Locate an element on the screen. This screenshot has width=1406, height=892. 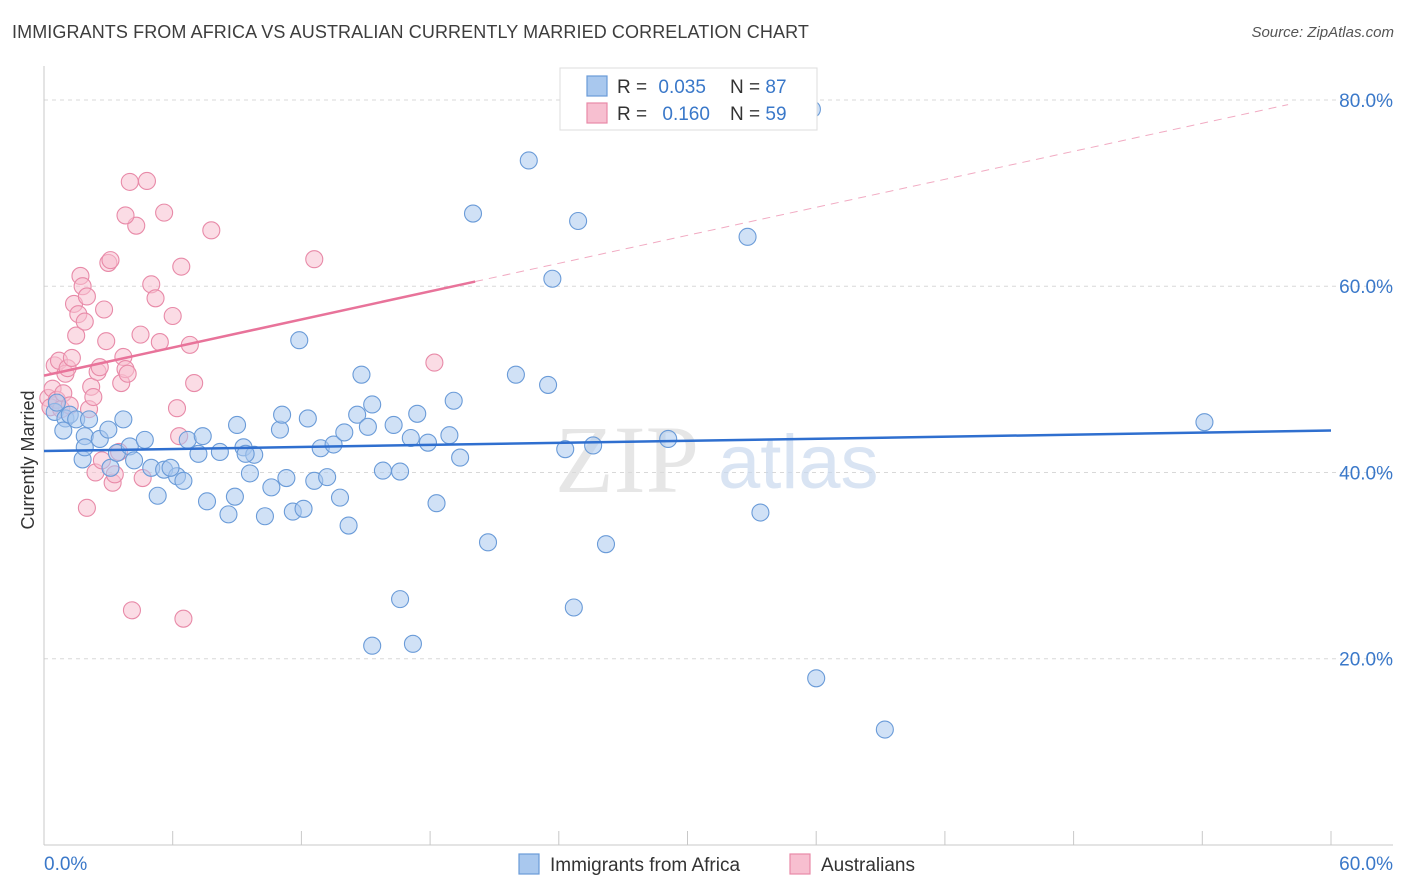
australians-trend-line is located at coordinates (259, 328).